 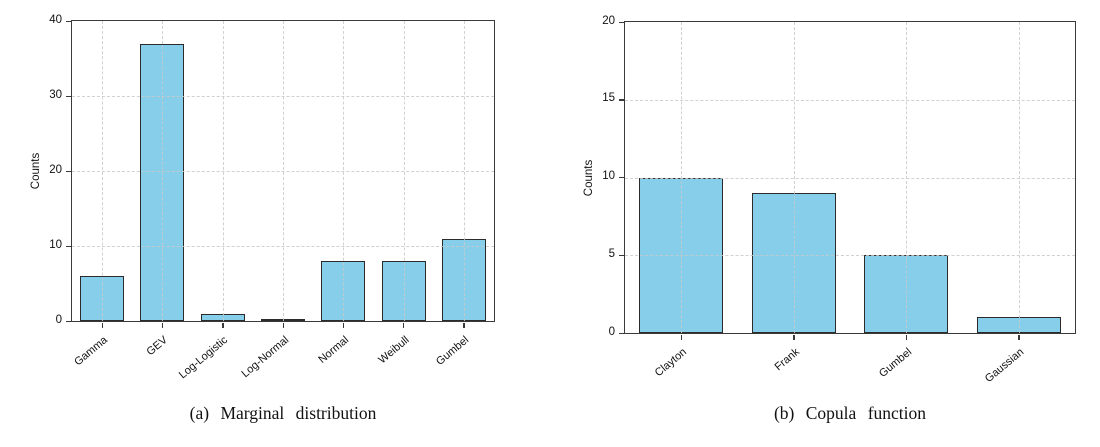 I want to click on caption-marginal-distribution: (a) Marginal distribution, so click(x=283, y=413).